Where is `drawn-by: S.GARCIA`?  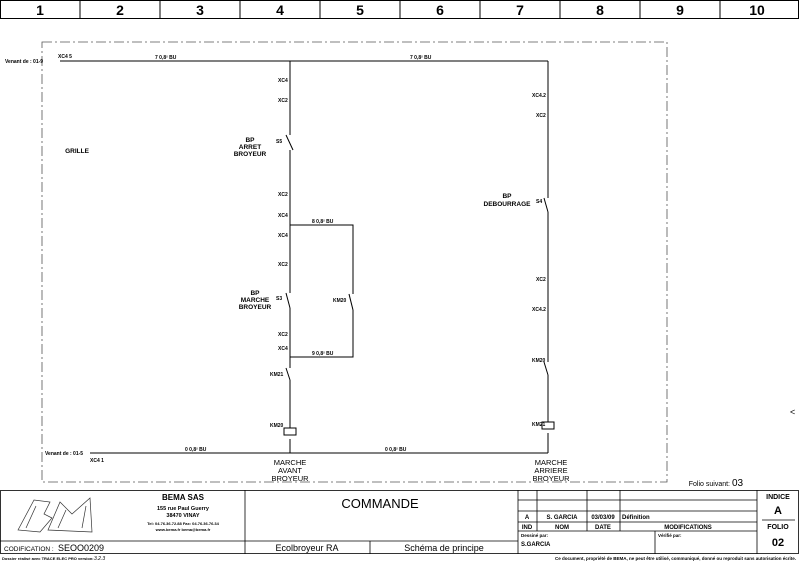
drawn-by: S.GARCIA is located at coordinates (536, 545).